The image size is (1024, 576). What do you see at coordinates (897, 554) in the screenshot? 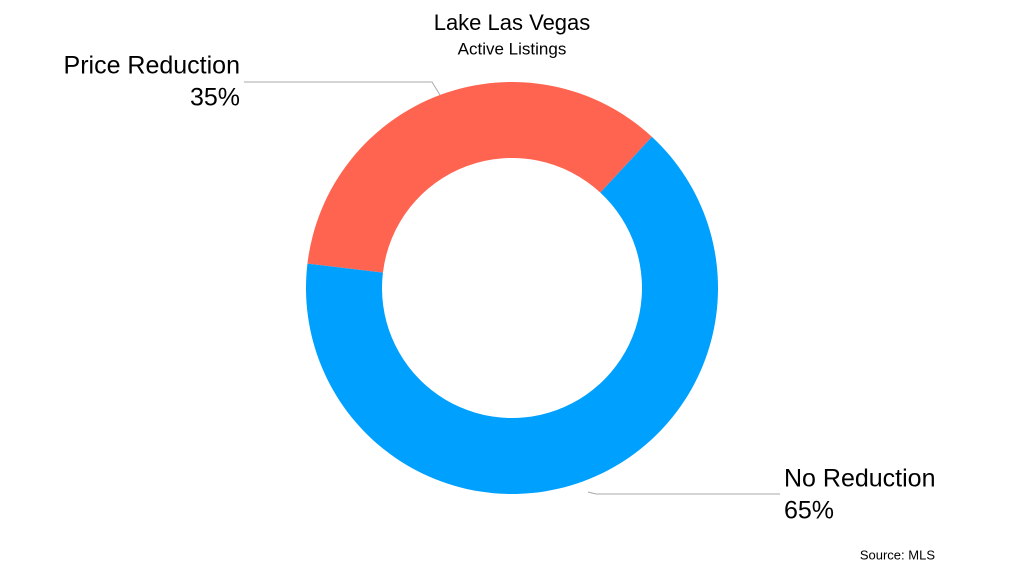
I see `source-note: Source: MLS` at bounding box center [897, 554].